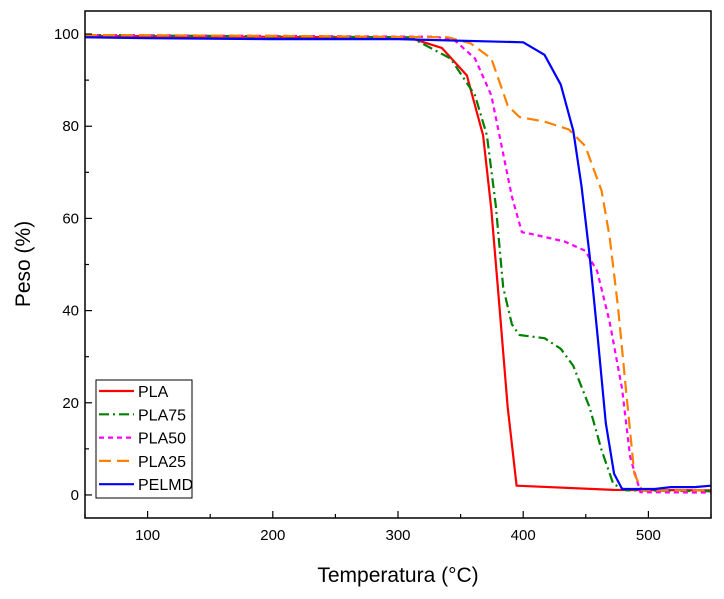 This screenshot has width=724, height=599. What do you see at coordinates (648, 535) in the screenshot?
I see `x-tick-label: 500` at bounding box center [648, 535].